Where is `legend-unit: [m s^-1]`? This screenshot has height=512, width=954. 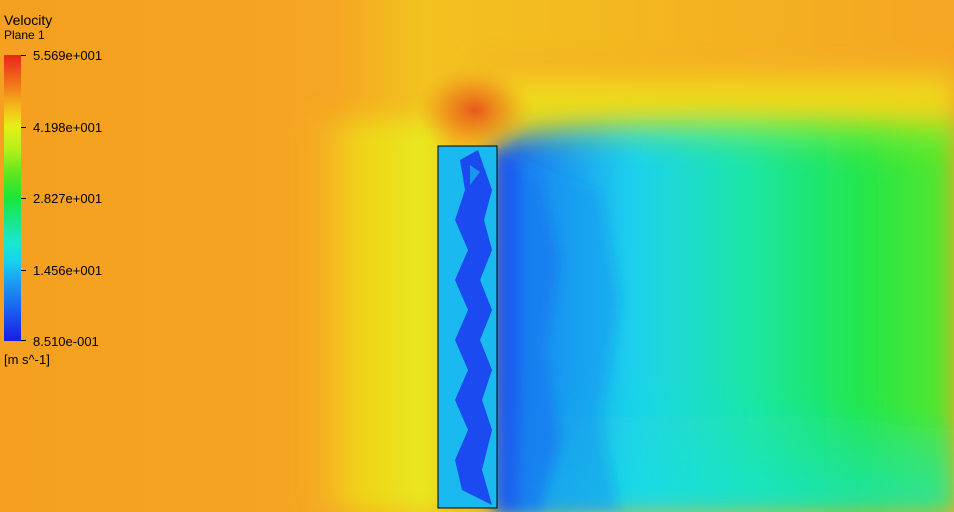
legend-unit: [m s^-1] is located at coordinates (27, 359).